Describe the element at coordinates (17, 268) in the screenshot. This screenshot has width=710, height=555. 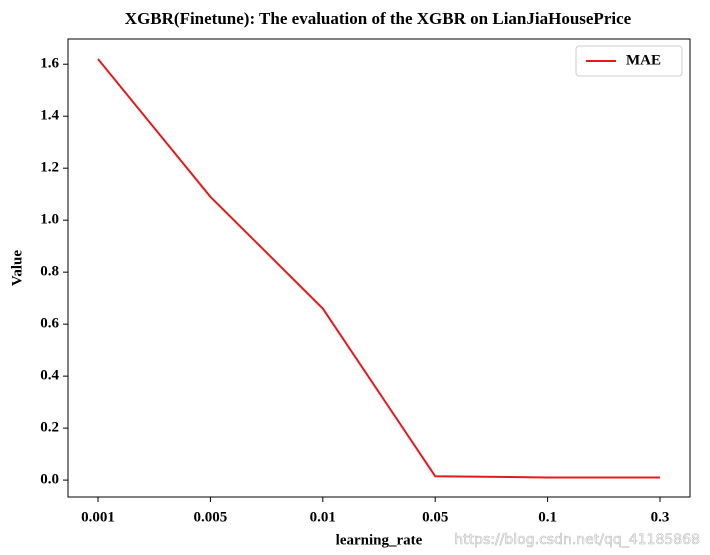
I see `y-axis-label: Value` at that location.